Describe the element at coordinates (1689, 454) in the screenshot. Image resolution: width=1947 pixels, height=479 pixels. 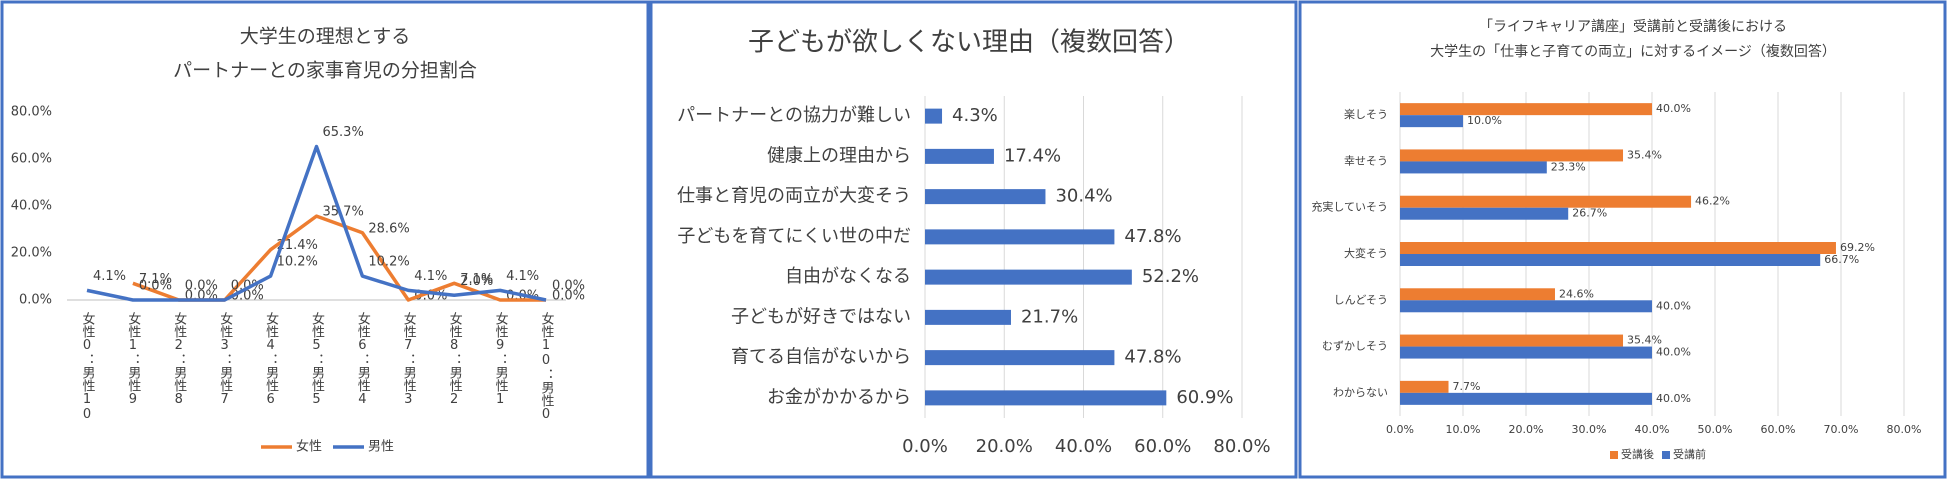
I see `legend-label: 受講前` at that location.